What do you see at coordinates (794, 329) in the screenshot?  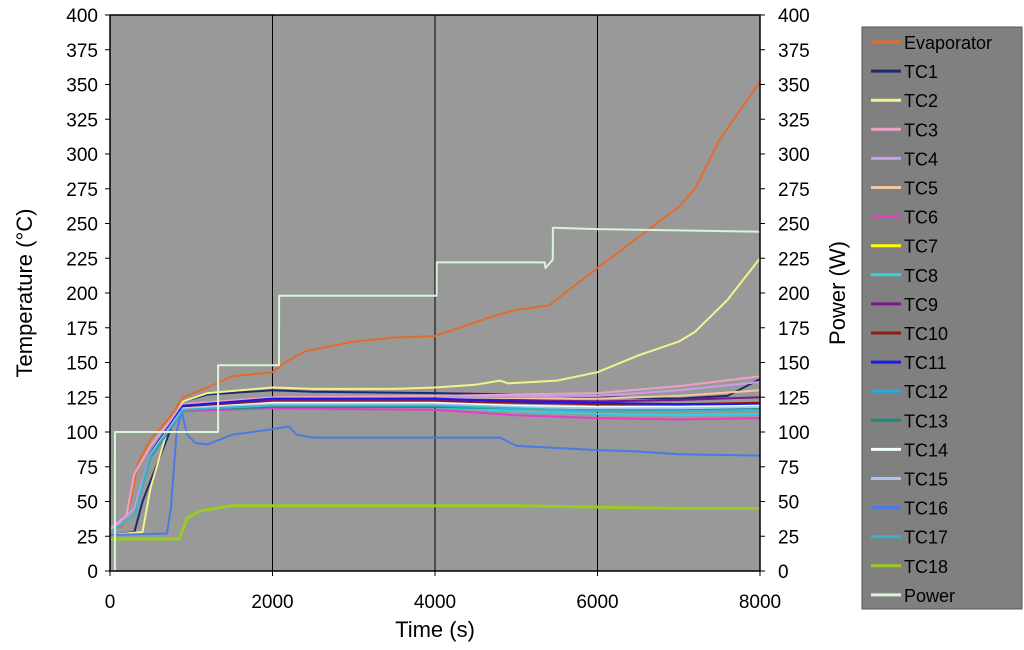 I see `y-tick-label-right: 175` at bounding box center [794, 329].